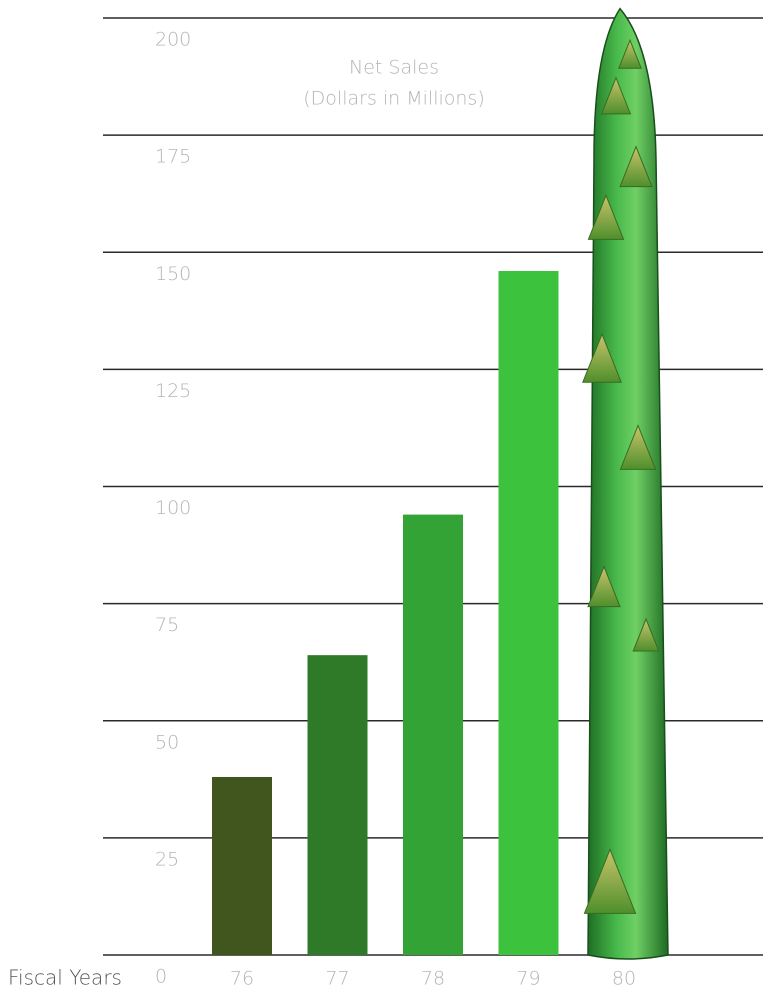 The image size is (763, 991). Describe the element at coordinates (242, 979) in the screenshot. I see `x-tick-label: 76` at that location.